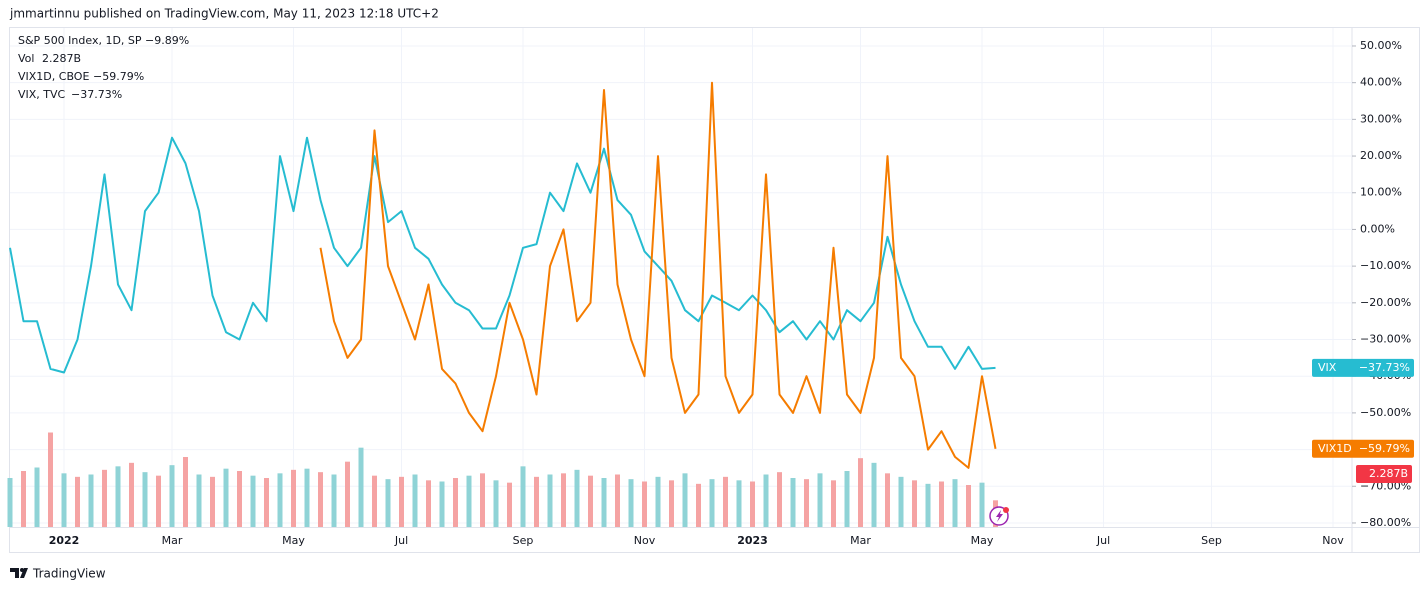 This screenshot has height=595, width=1428. I want to click on price-tag-name: VIX, so click(1327, 367).